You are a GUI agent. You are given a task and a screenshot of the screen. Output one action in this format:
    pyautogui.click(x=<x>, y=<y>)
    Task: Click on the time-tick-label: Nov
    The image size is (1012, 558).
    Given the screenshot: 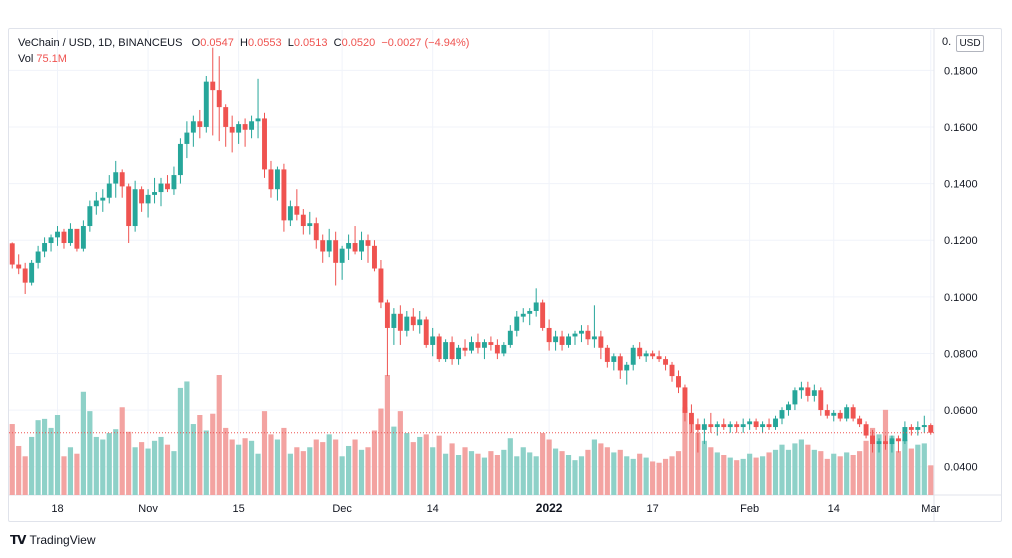 What is the action you would take?
    pyautogui.click(x=148, y=509)
    